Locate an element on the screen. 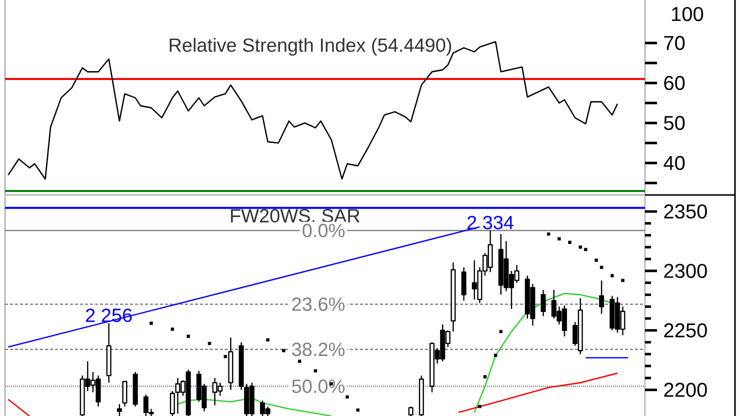 The width and height of the screenshot is (740, 416). y-tick-label: 40 is located at coordinates (674, 163).